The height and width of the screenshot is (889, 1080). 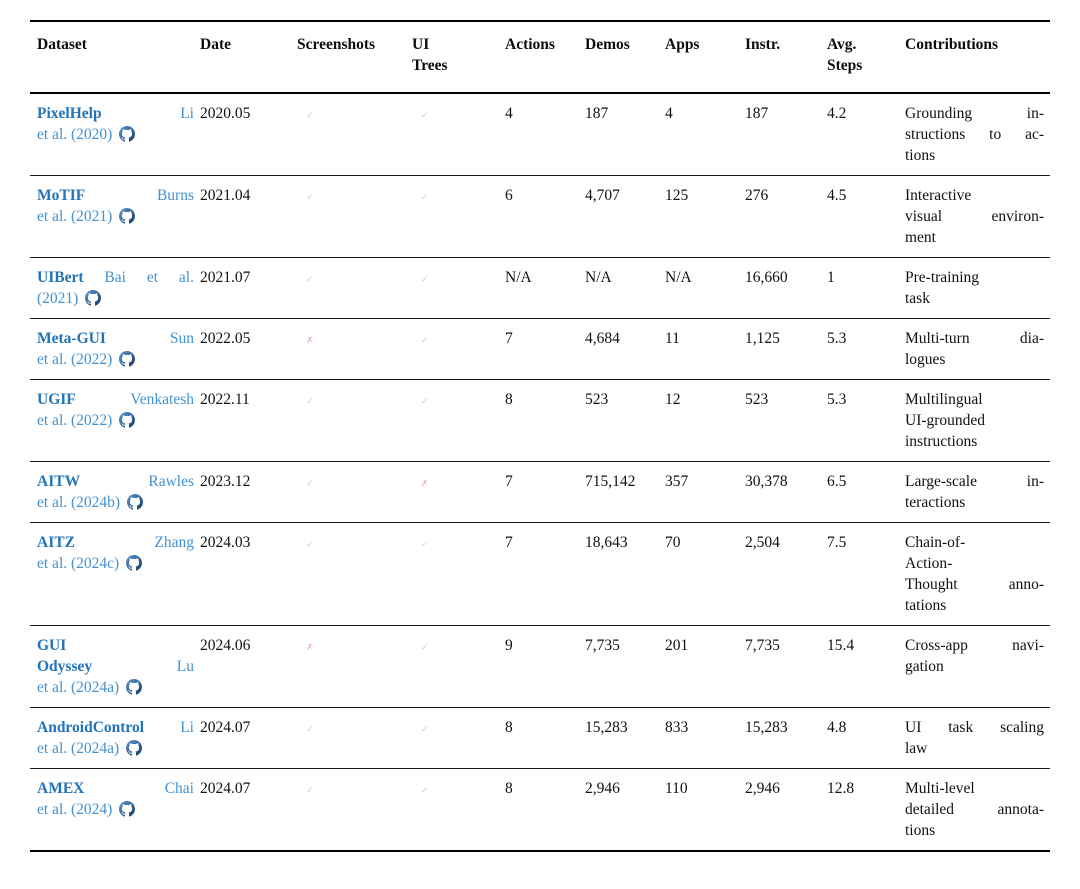 What do you see at coordinates (458, 492) in the screenshot?
I see `cell-ui-trees: ✗` at bounding box center [458, 492].